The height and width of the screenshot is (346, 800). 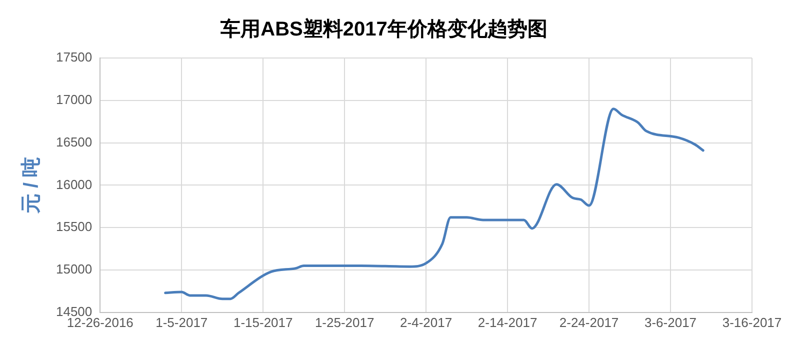 I want to click on x-tick-label: 1-5-2017, so click(x=182, y=322).